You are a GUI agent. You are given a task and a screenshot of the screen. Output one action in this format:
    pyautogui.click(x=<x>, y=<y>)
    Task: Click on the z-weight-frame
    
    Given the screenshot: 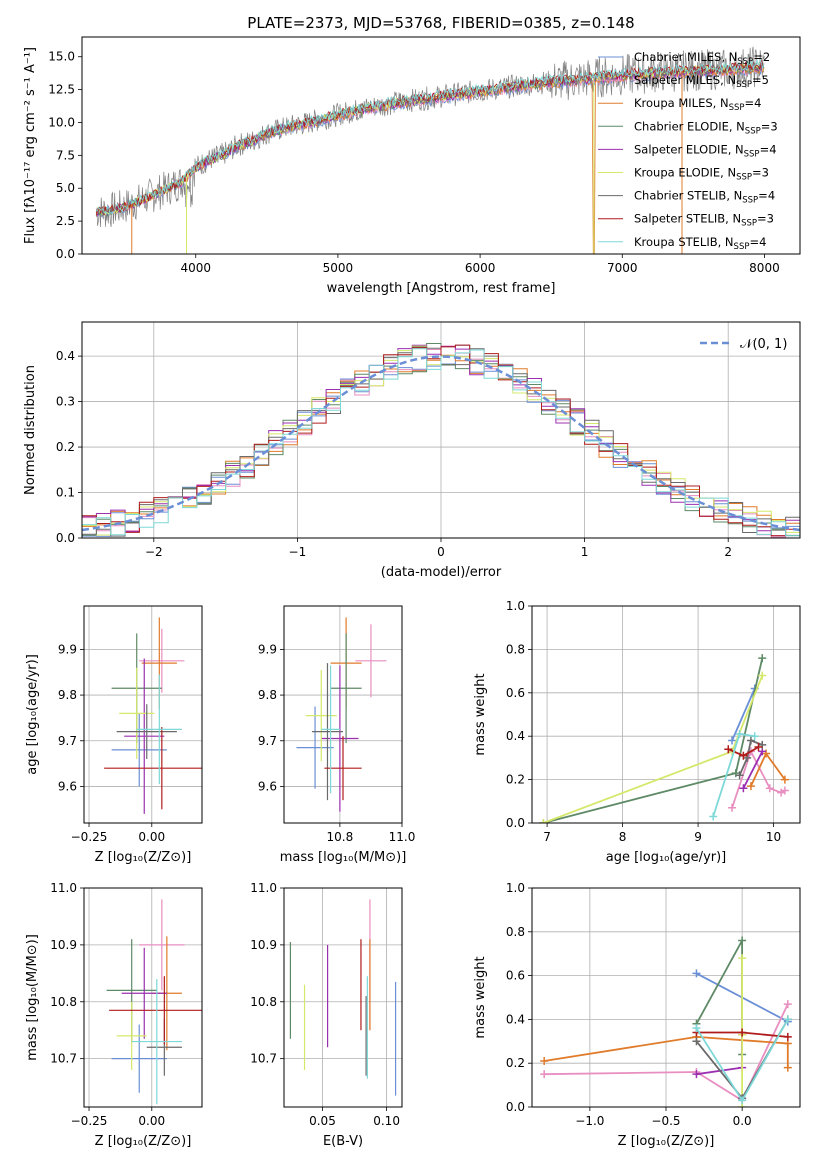 What is the action you would take?
    pyautogui.click(x=666, y=997)
    